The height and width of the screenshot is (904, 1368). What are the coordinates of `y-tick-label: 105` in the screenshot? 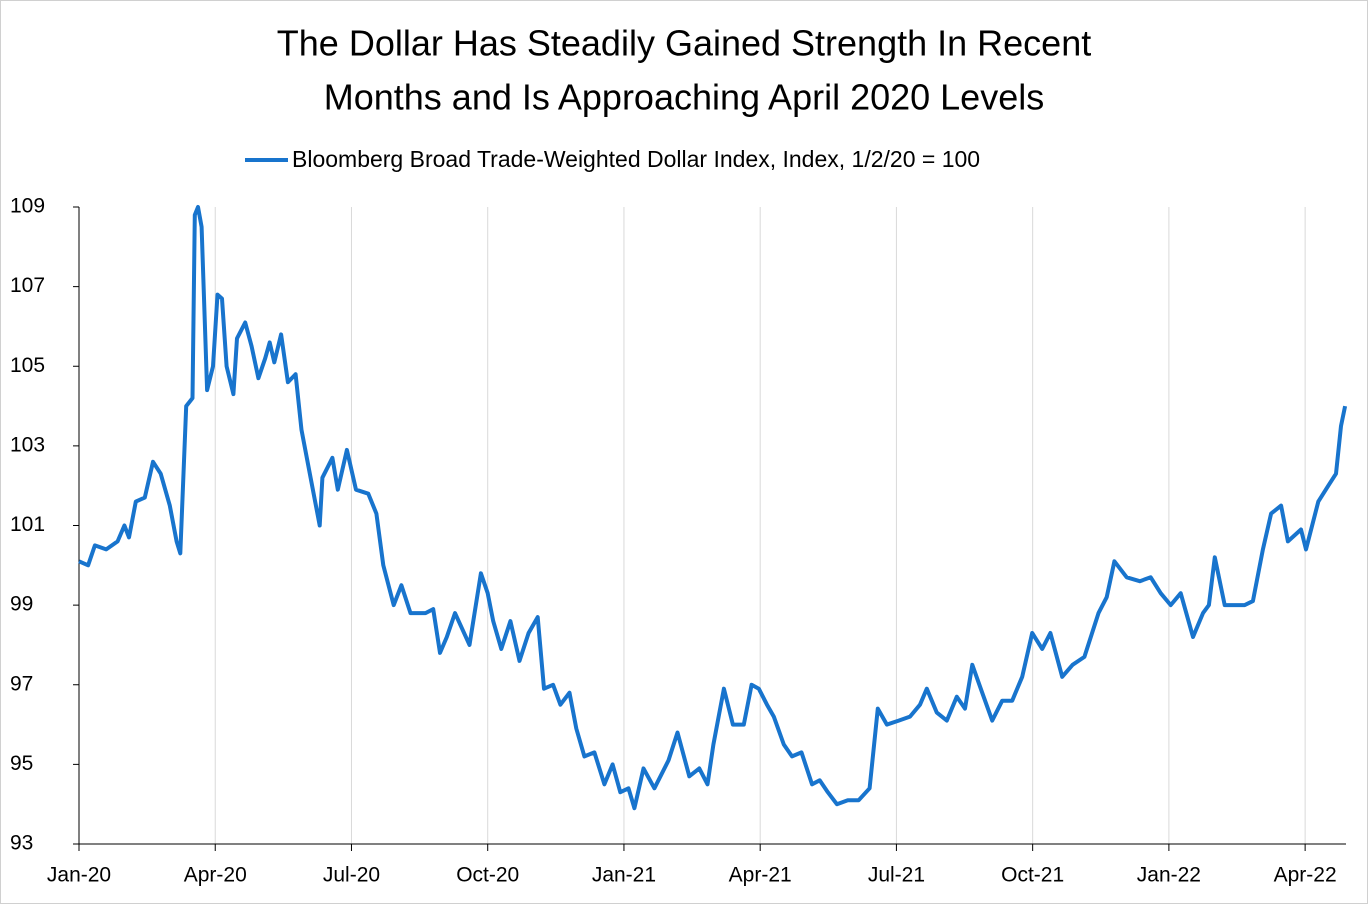 It's located at (27, 365).